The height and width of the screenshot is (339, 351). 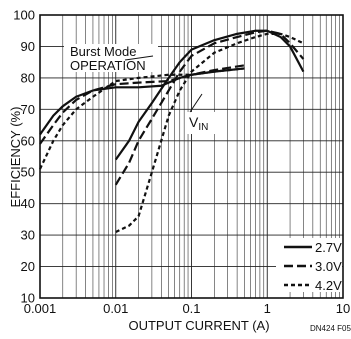 What do you see at coordinates (108, 65) in the screenshot?
I see `burst-mode-label-line2: OPERATION` at bounding box center [108, 65].